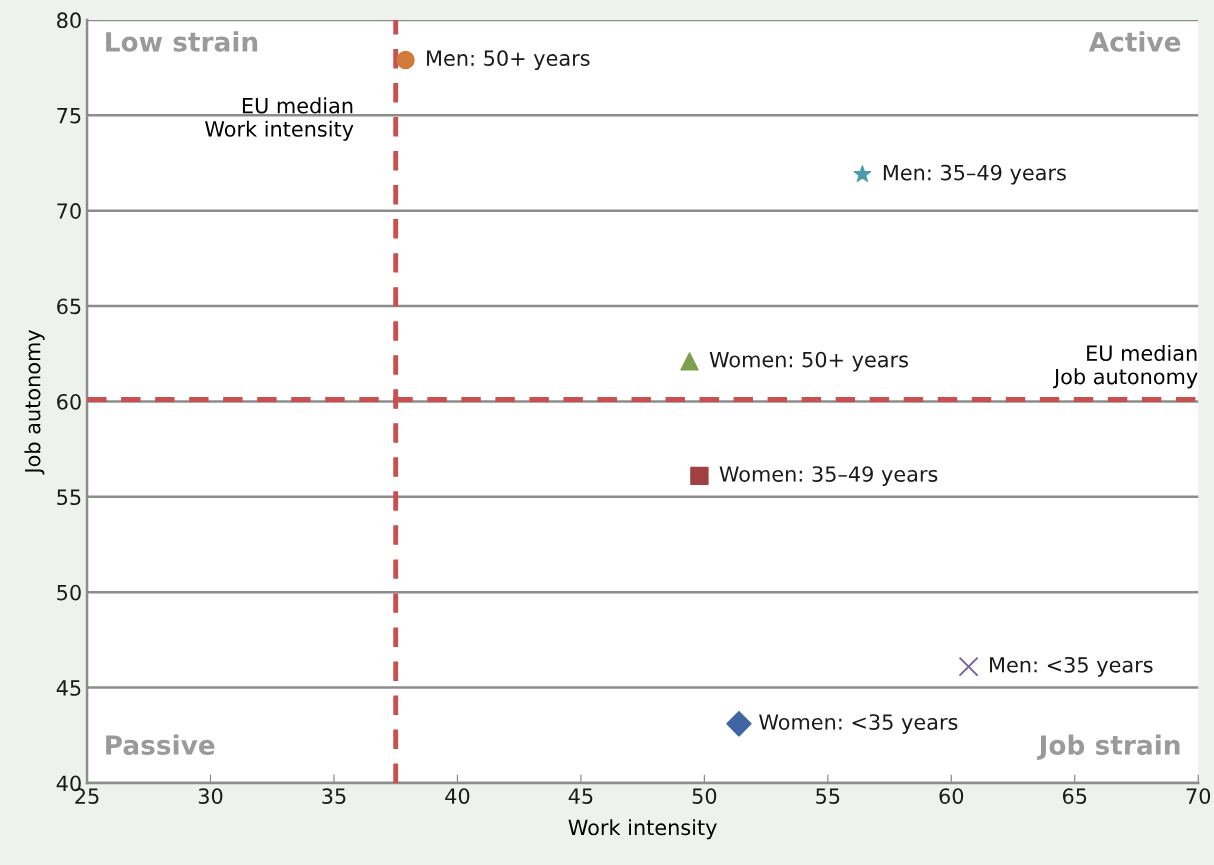  Describe the element at coordinates (210, 796) in the screenshot. I see `x-tick-label: 30` at that location.